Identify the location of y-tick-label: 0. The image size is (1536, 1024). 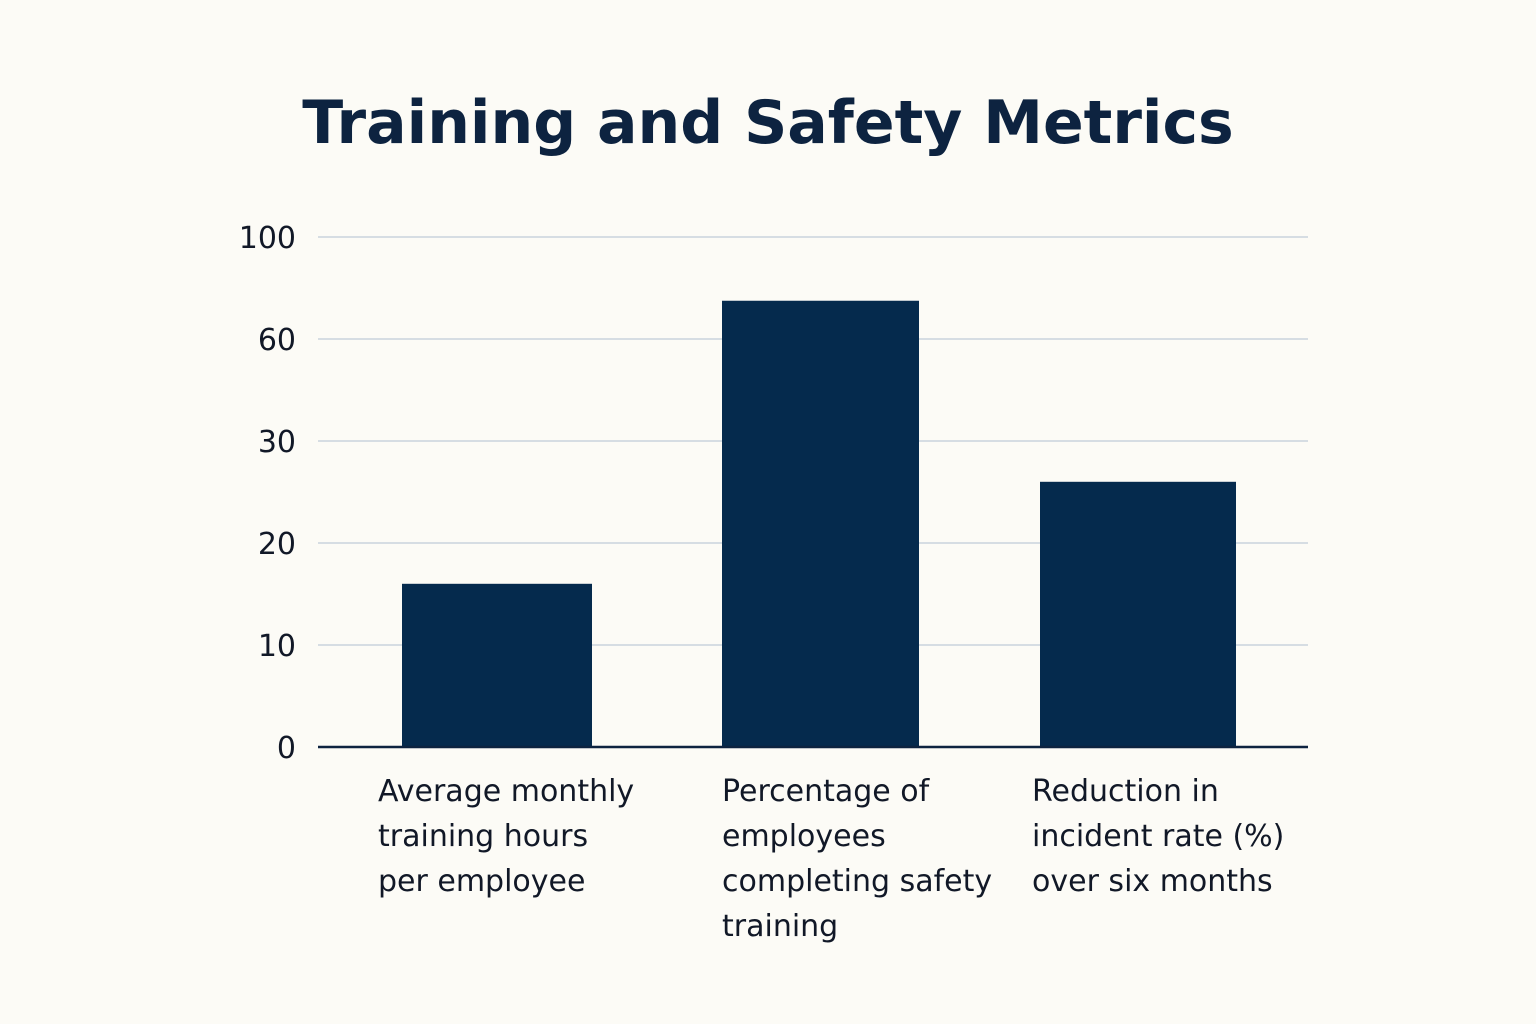
(286, 748).